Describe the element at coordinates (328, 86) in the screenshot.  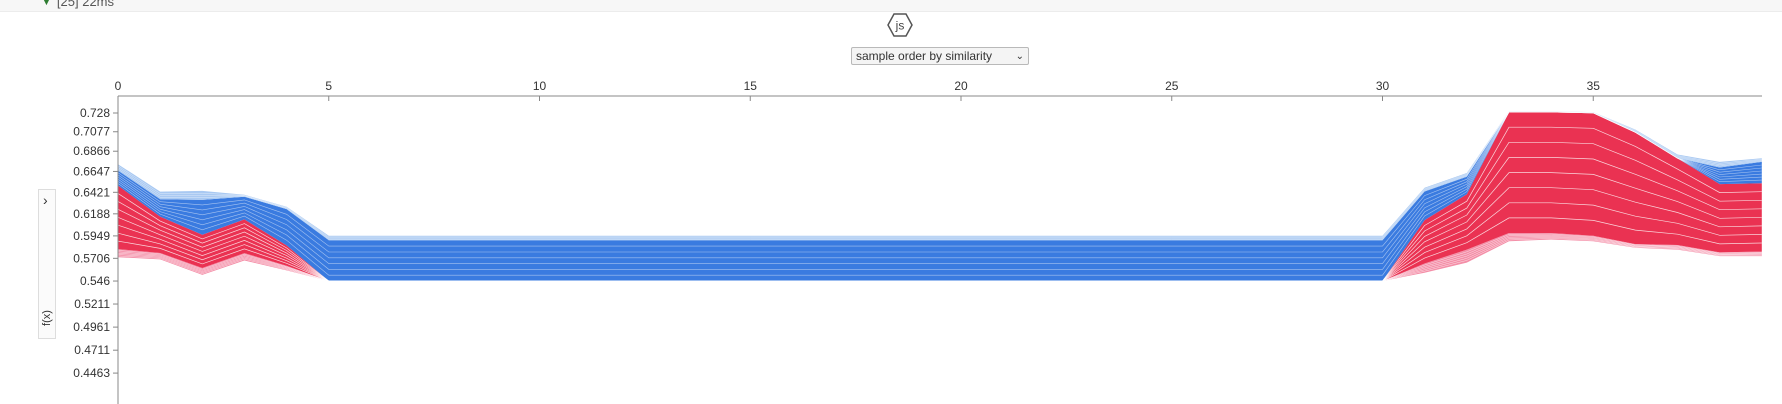
I see `x-tick-label: 5` at that location.